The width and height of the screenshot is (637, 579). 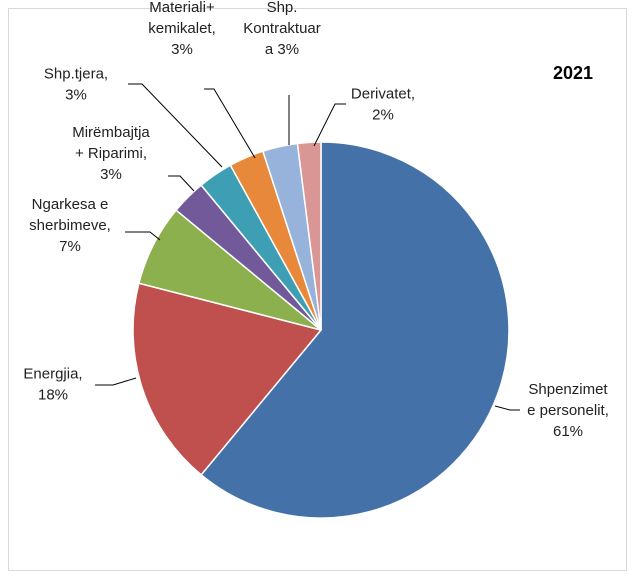 I want to click on slice-label-line: Shpenzimet, so click(x=568, y=389).